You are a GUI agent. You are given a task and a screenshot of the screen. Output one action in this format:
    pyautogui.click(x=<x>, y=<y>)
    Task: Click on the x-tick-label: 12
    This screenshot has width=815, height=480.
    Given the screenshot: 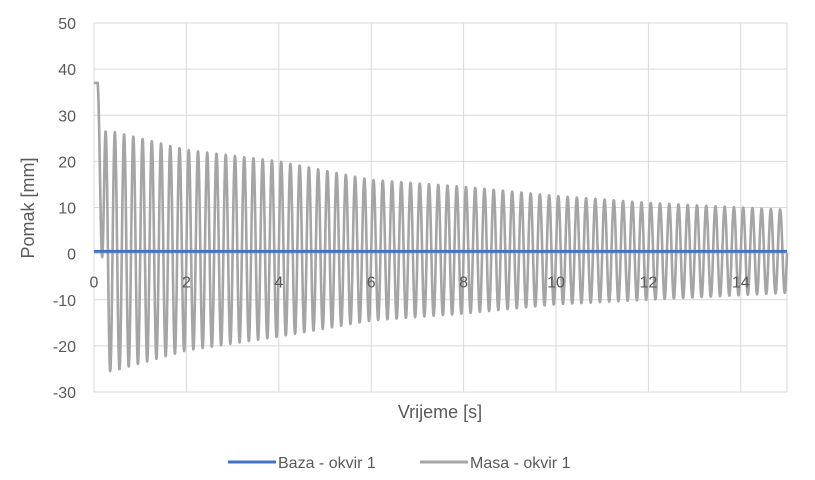 What is the action you would take?
    pyautogui.click(x=649, y=283)
    